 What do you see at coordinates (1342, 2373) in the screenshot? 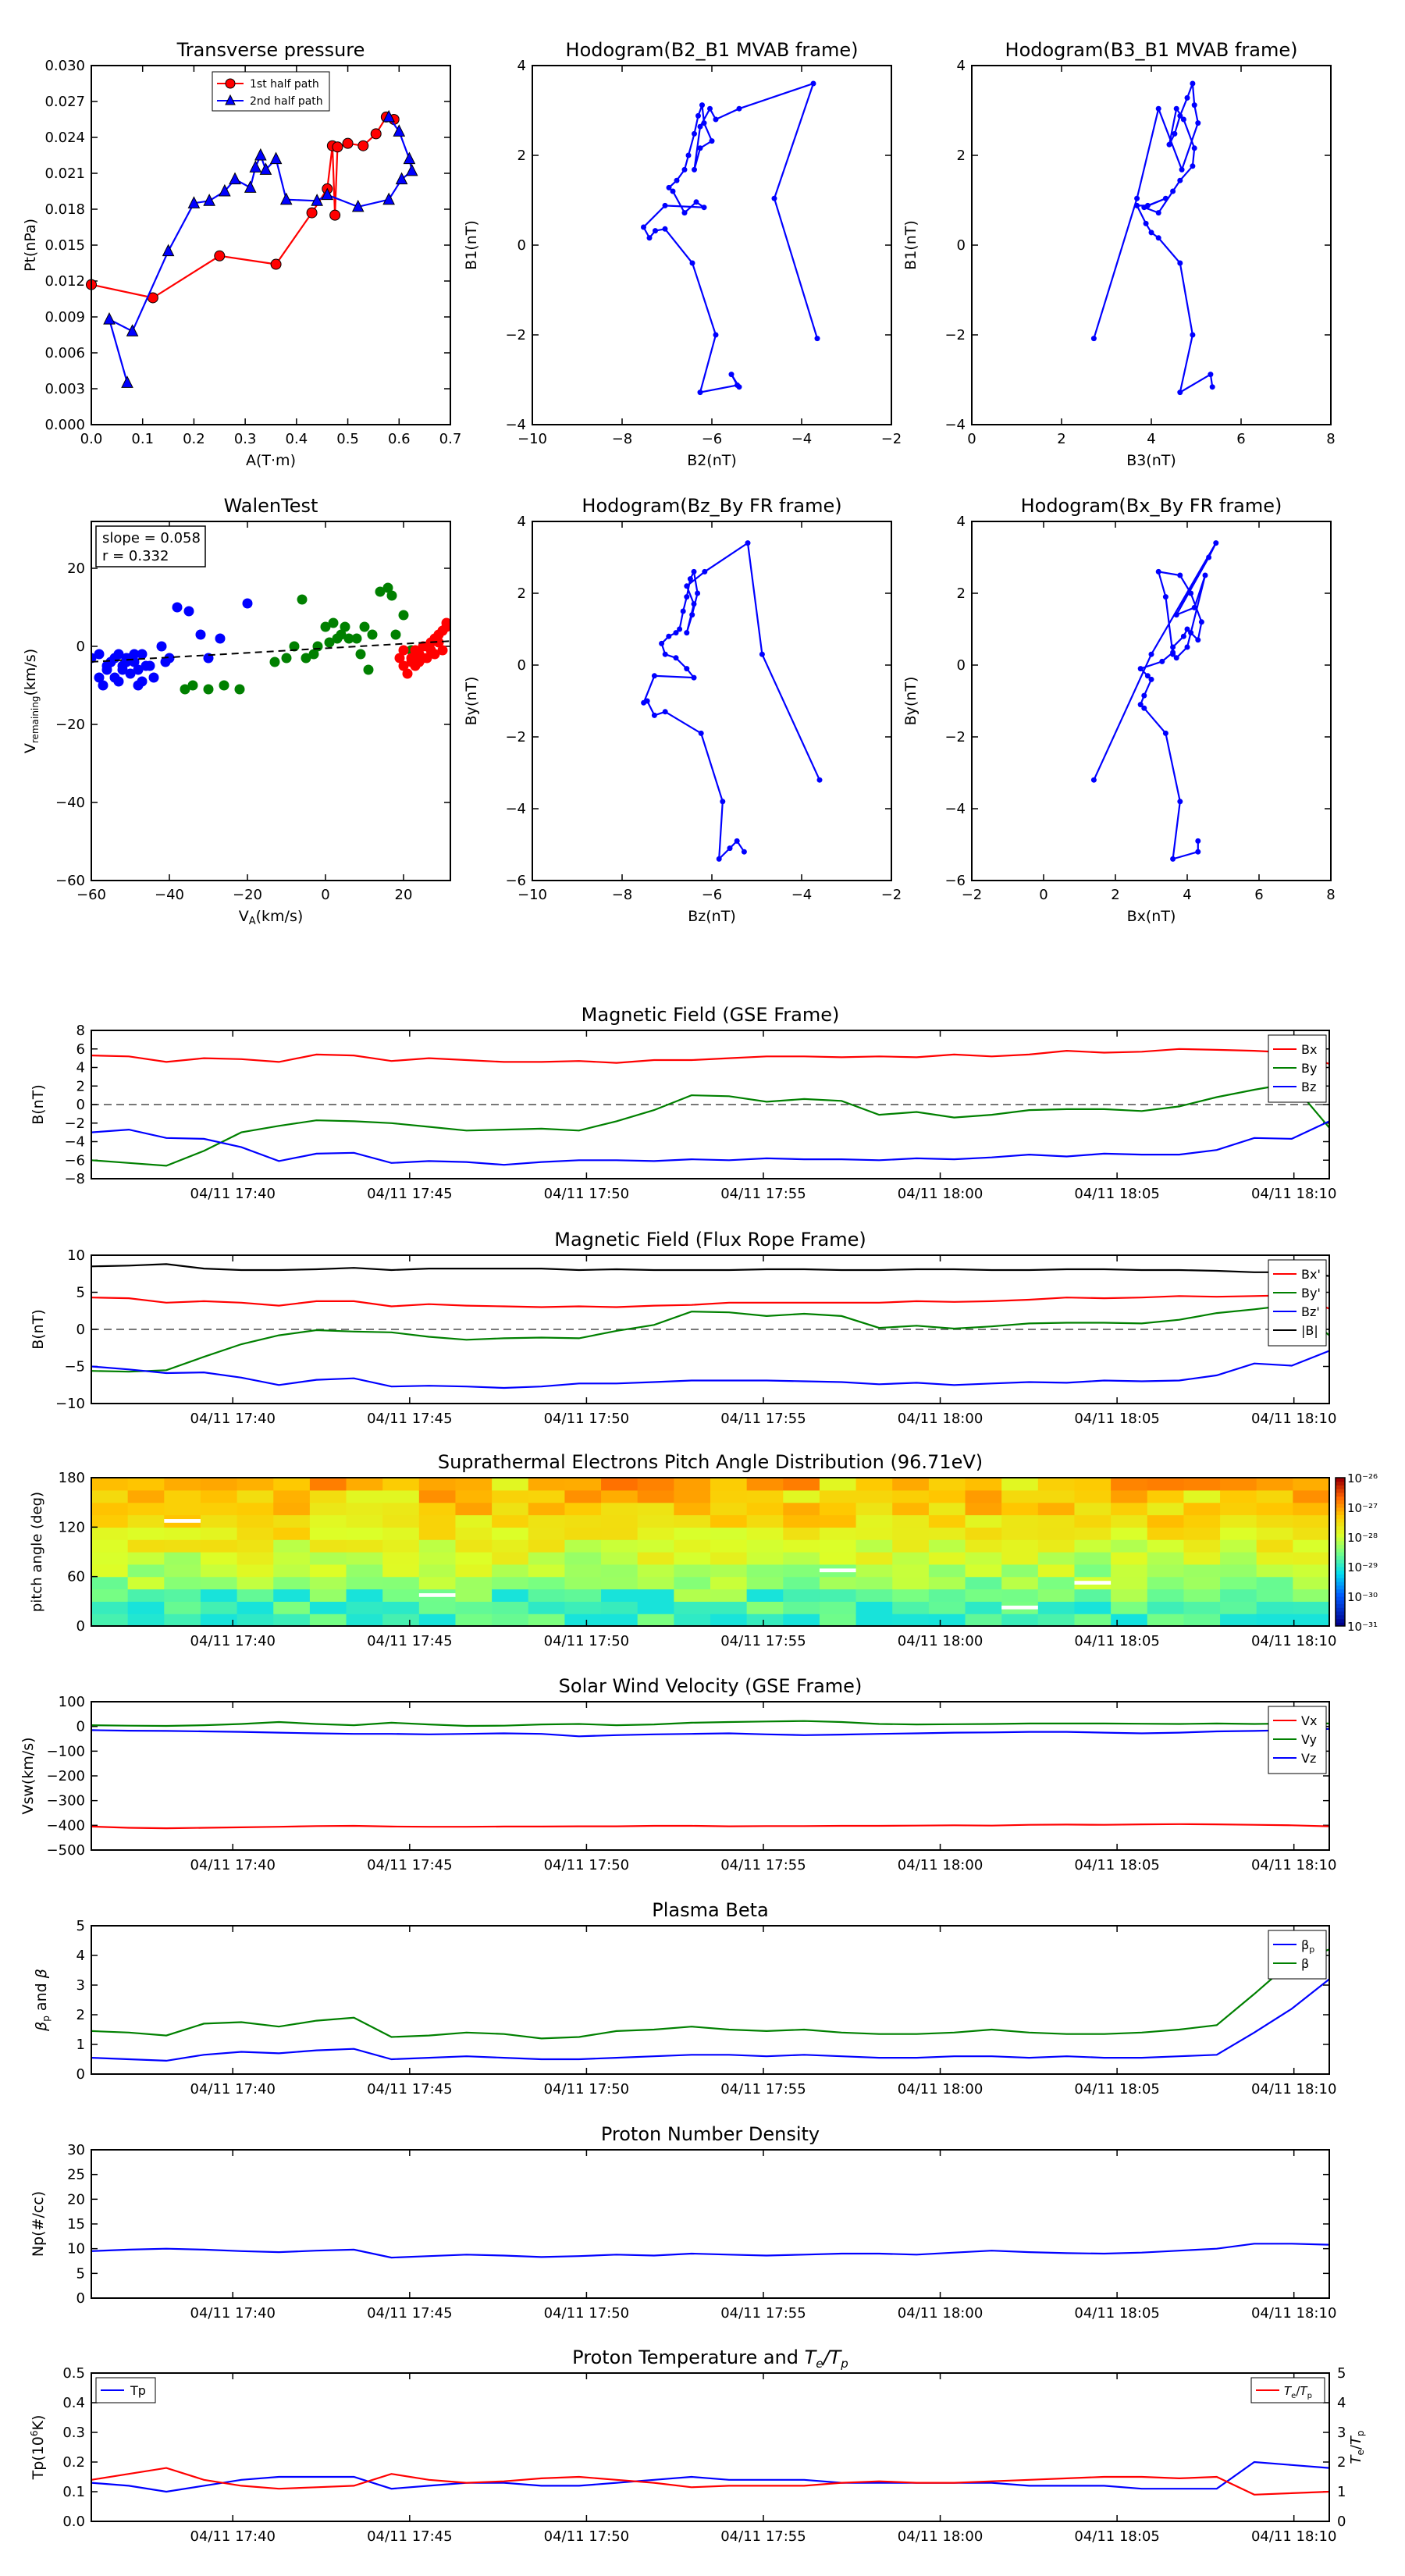
I see `y2-tick-label: 5` at bounding box center [1342, 2373].